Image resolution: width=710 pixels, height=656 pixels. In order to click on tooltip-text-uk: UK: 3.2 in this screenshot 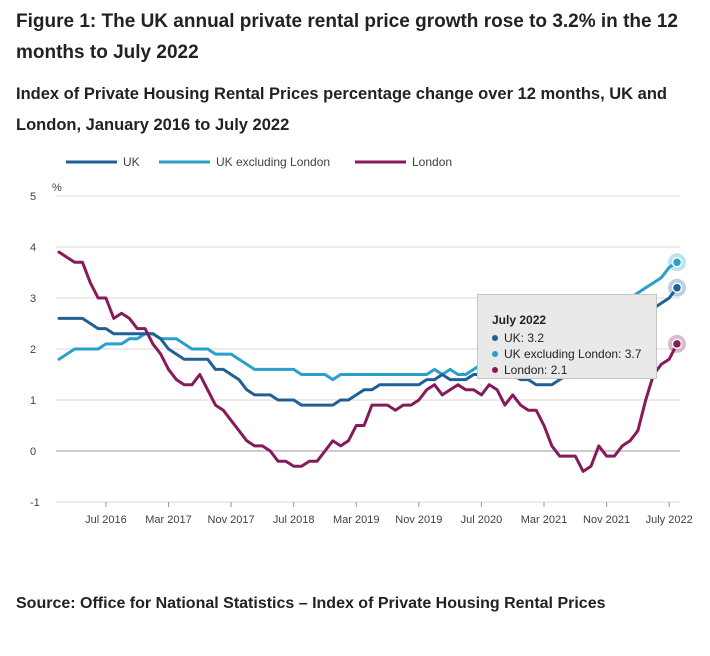, I will do `click(524, 338)`.